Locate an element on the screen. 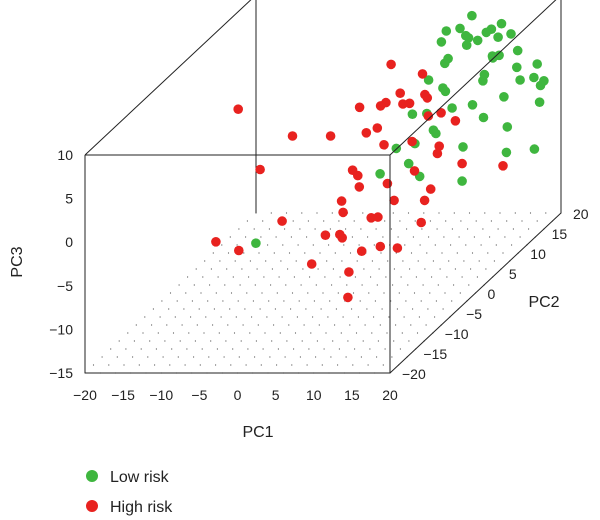 The height and width of the screenshot is (520, 600). z-tick-label: −5 is located at coordinates (65, 286).